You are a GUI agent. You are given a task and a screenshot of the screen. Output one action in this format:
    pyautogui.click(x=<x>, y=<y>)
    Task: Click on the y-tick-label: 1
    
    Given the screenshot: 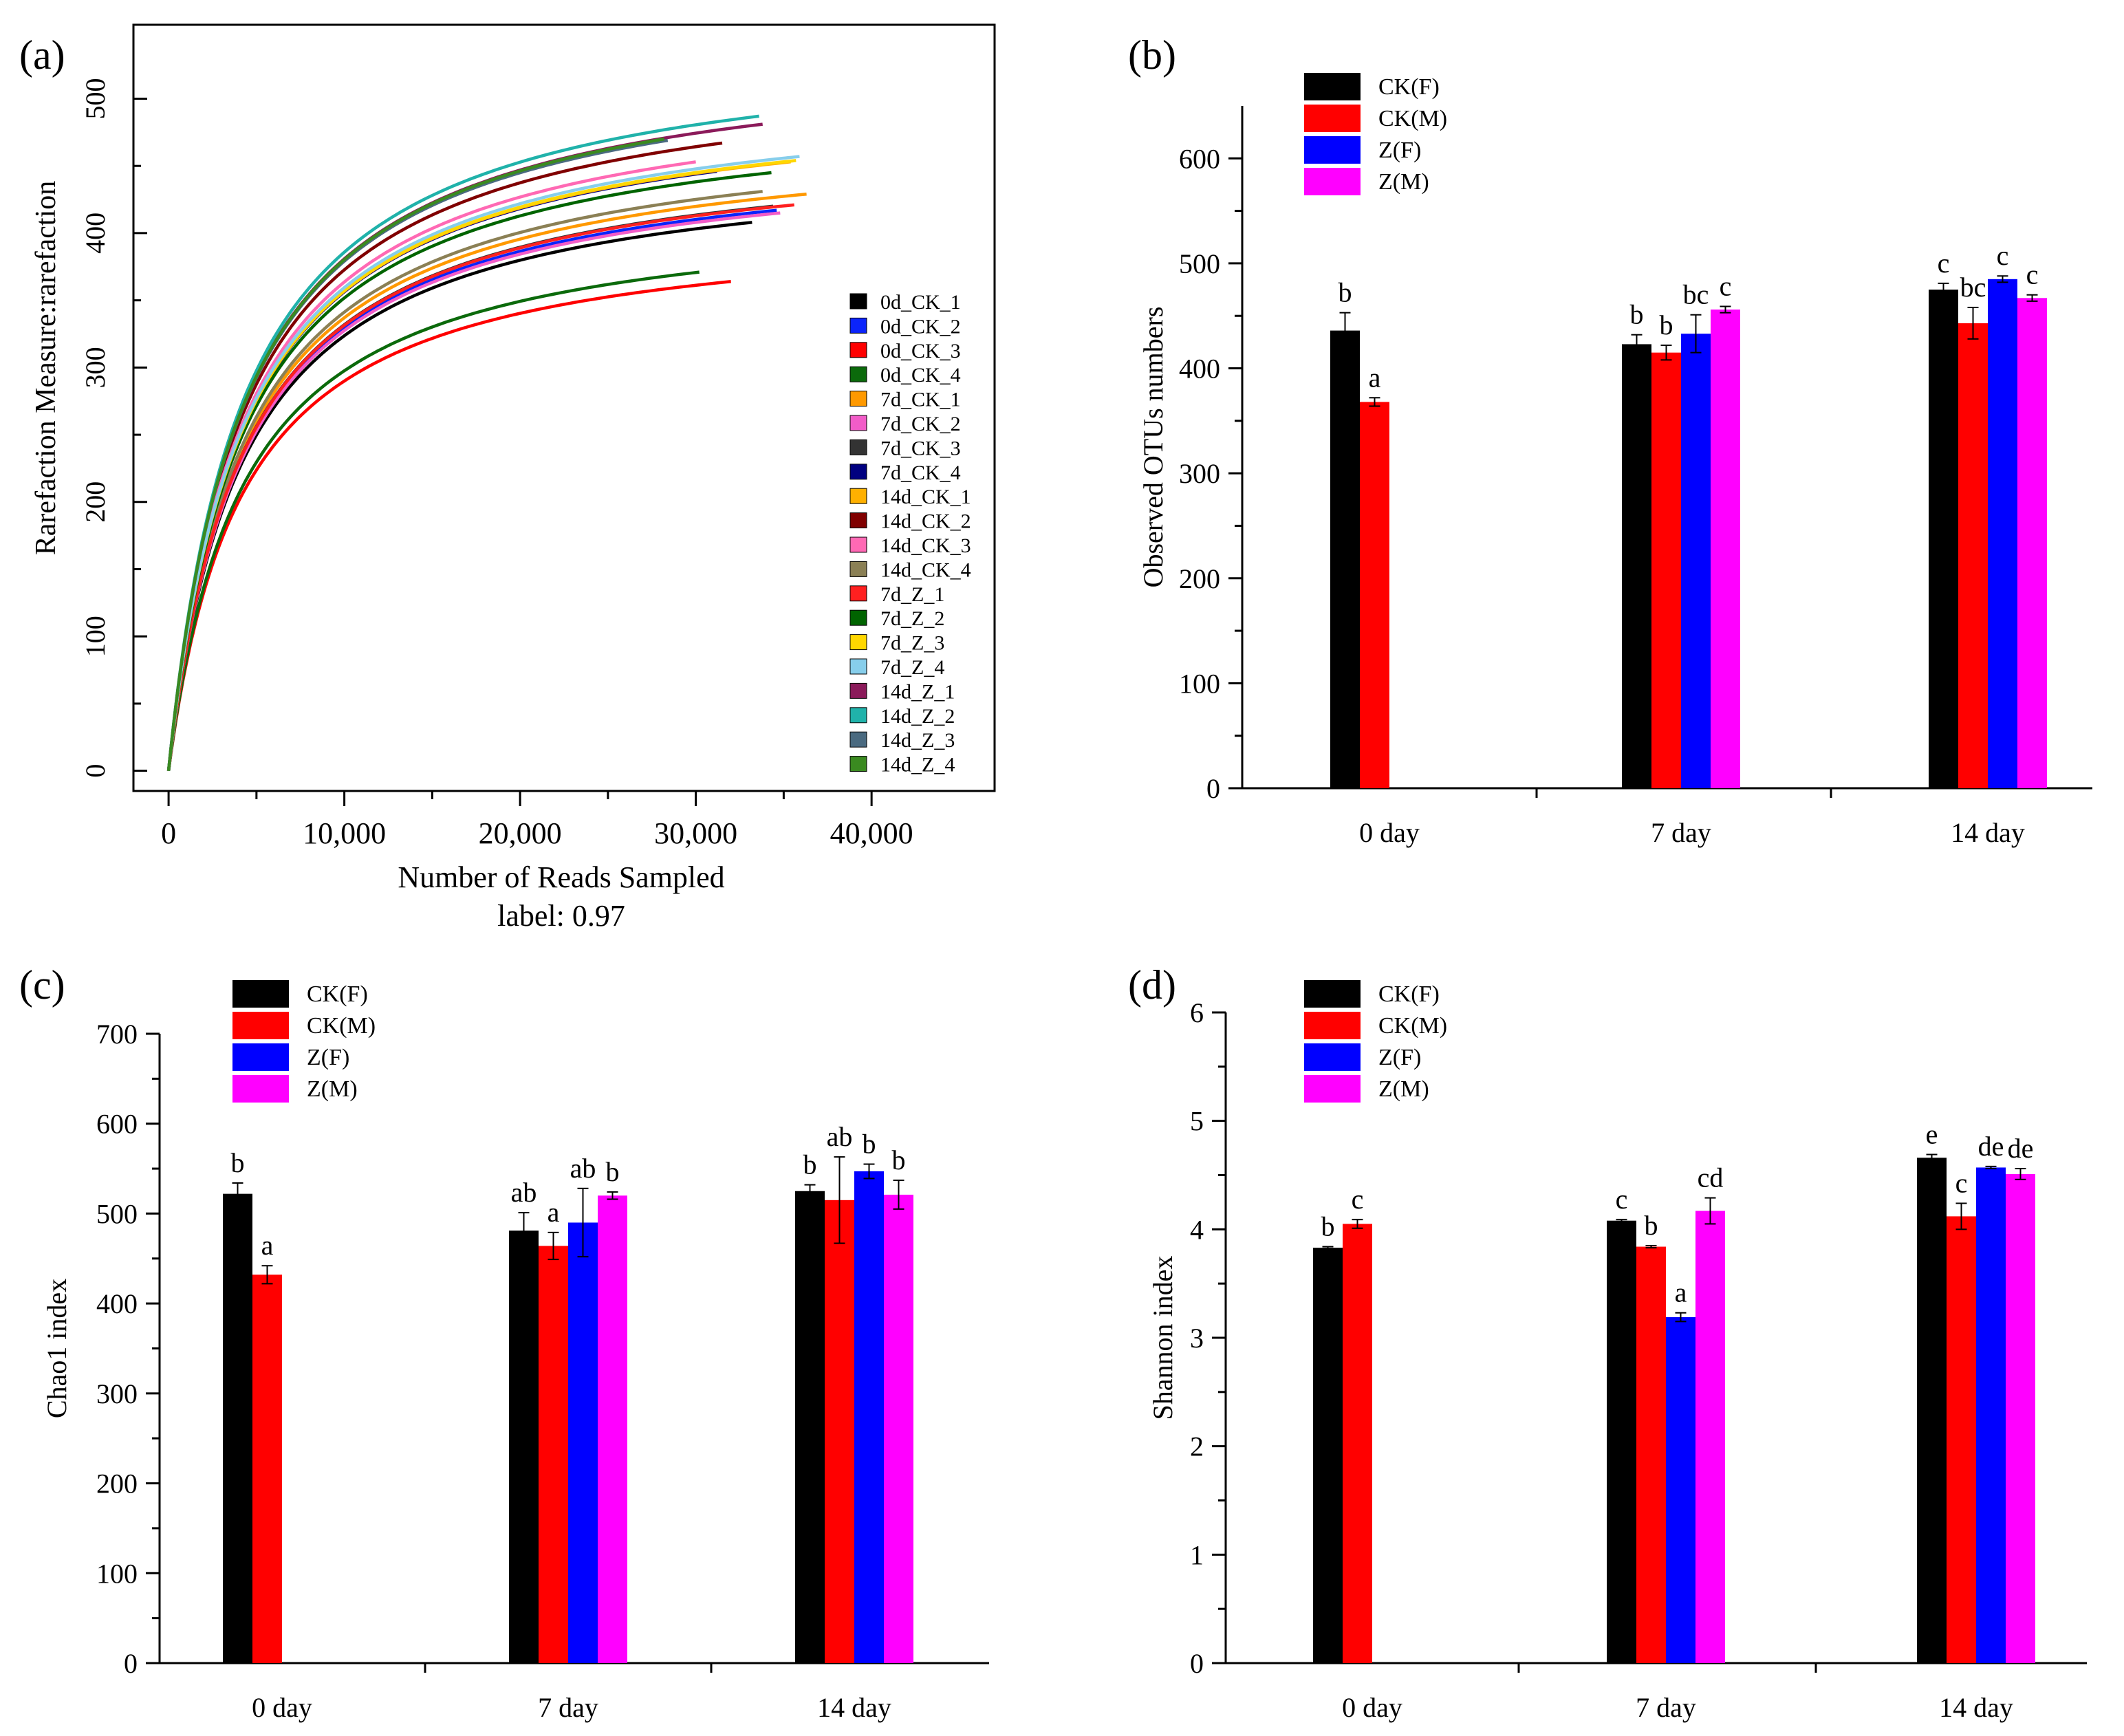 What is the action you would take?
    pyautogui.click(x=1197, y=1554)
    